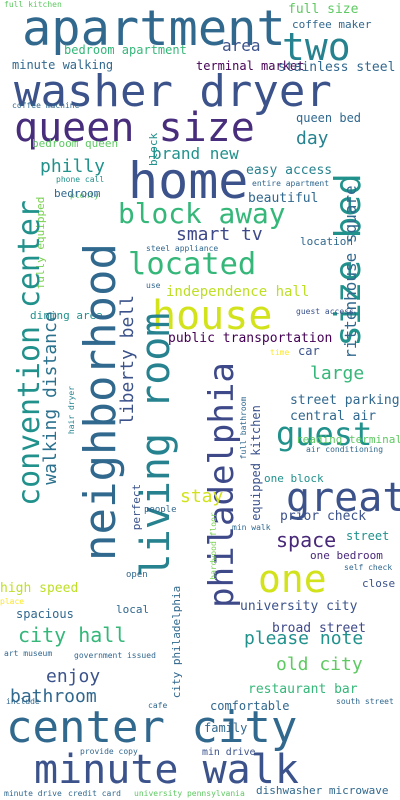 This screenshot has height=800, width=400. Describe the element at coordinates (33, 793) in the screenshot. I see `word: minute drive` at that location.